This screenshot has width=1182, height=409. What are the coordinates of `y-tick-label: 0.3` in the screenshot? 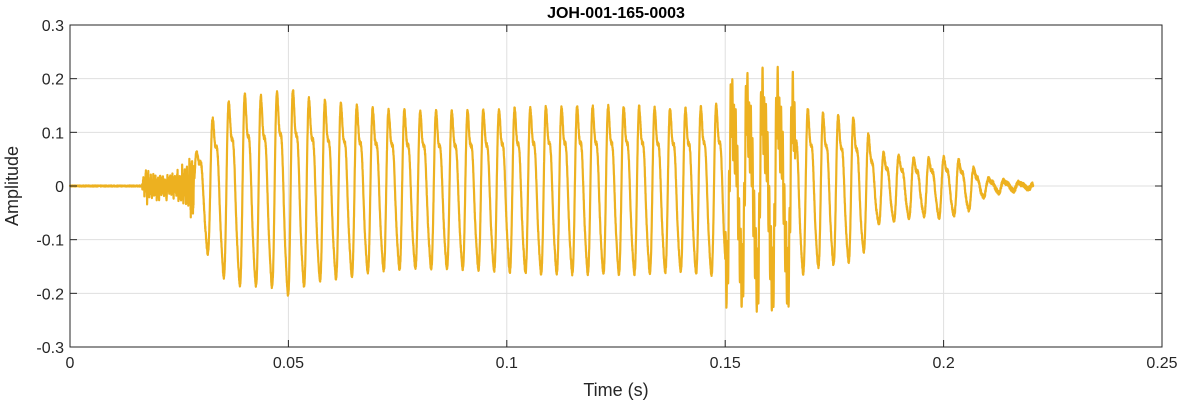 It's located at (53, 26).